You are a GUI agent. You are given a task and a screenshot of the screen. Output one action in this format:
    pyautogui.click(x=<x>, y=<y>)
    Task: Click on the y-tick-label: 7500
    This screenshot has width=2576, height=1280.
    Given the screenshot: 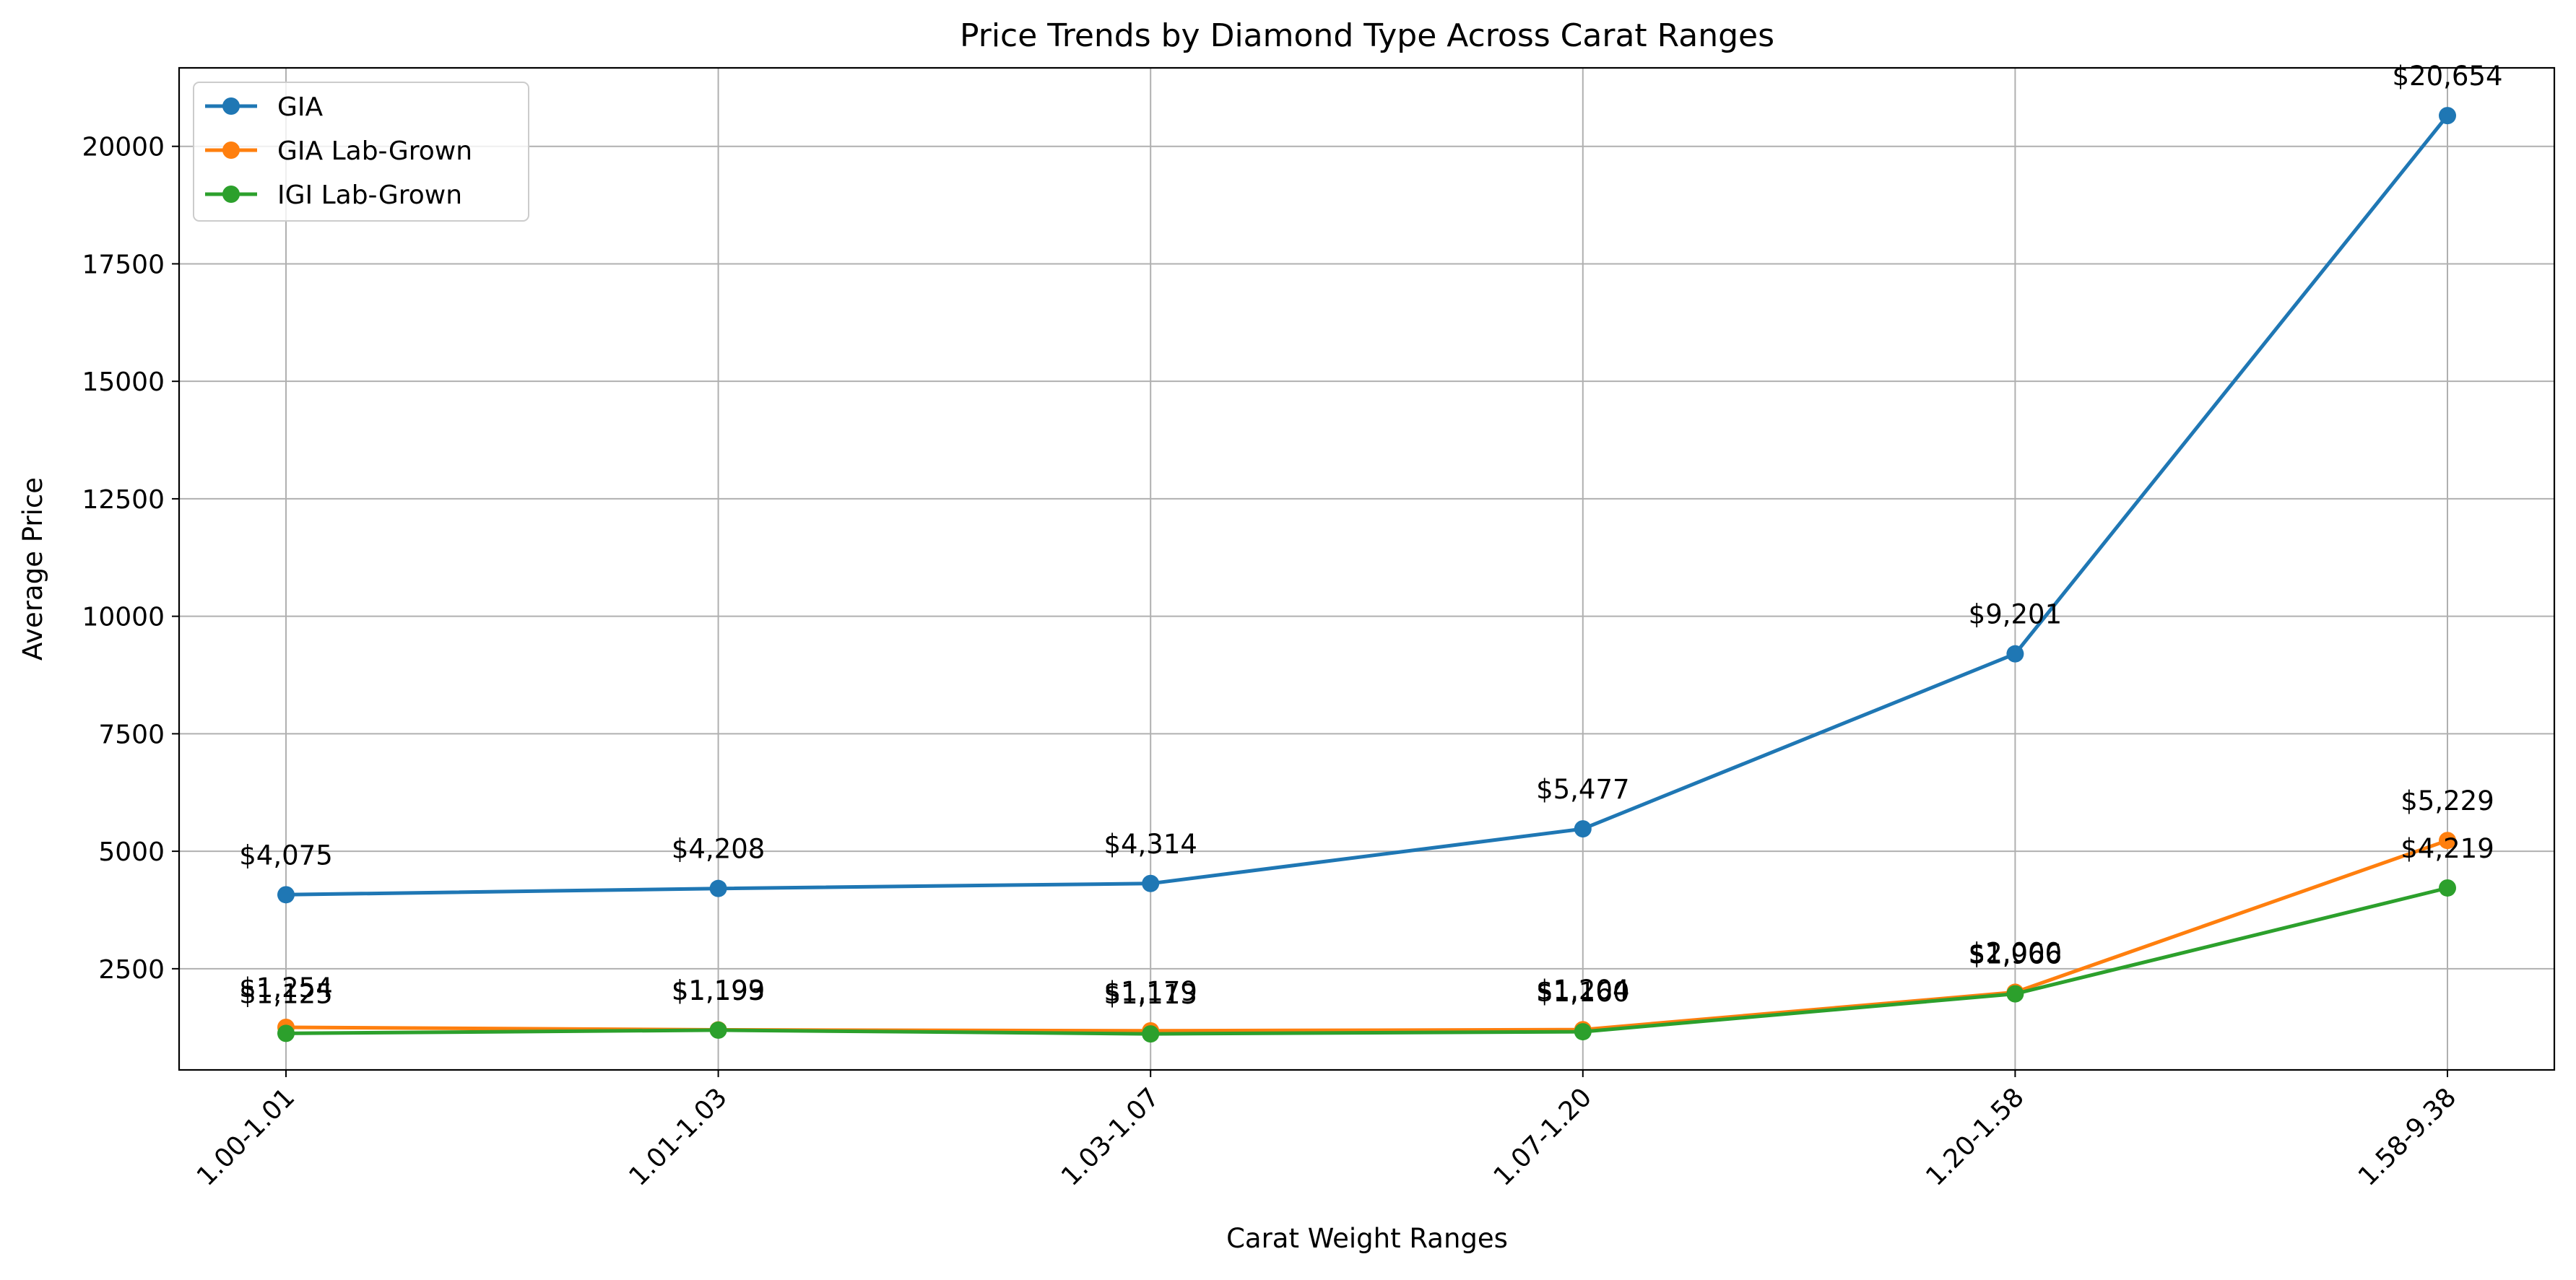 What is the action you would take?
    pyautogui.click(x=131, y=734)
    